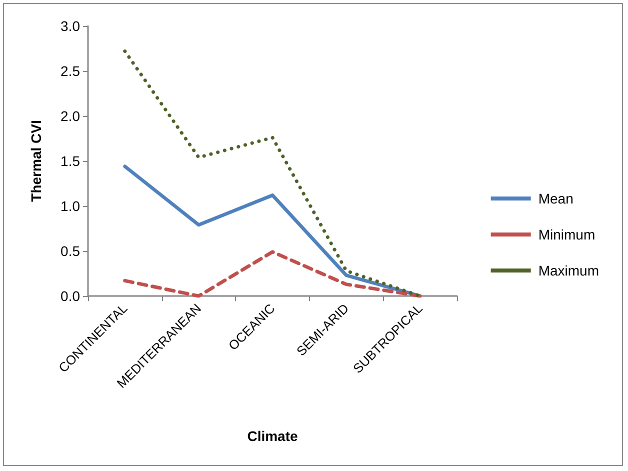 The image size is (628, 471). Describe the element at coordinates (70, 71) in the screenshot. I see `y-tick-label: 2.5` at that location.